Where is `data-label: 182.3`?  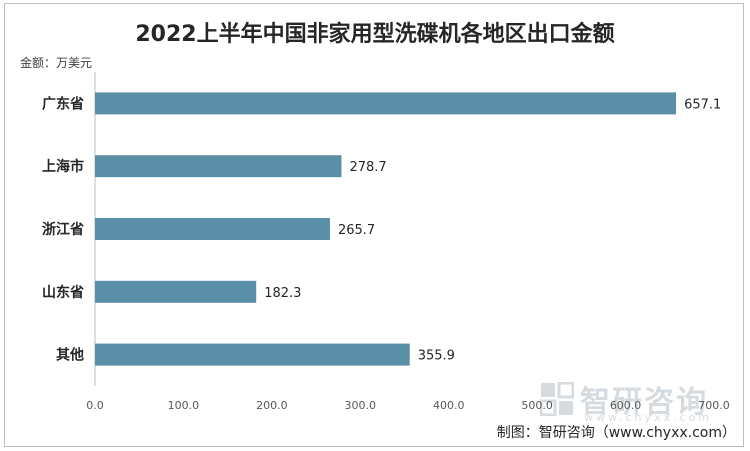 data-label: 182.3 is located at coordinates (282, 293).